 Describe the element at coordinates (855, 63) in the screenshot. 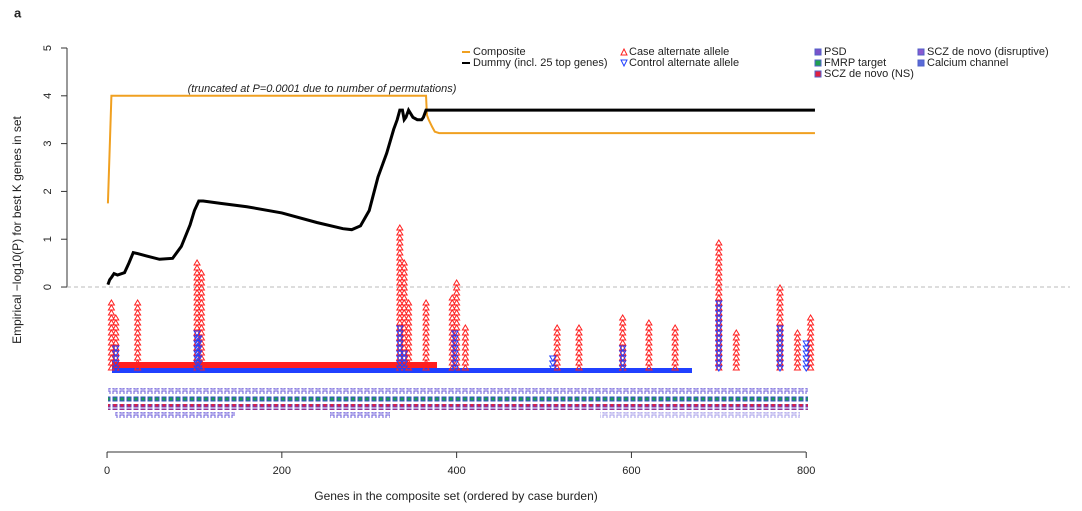

I see `legend-label: FMRP target` at that location.